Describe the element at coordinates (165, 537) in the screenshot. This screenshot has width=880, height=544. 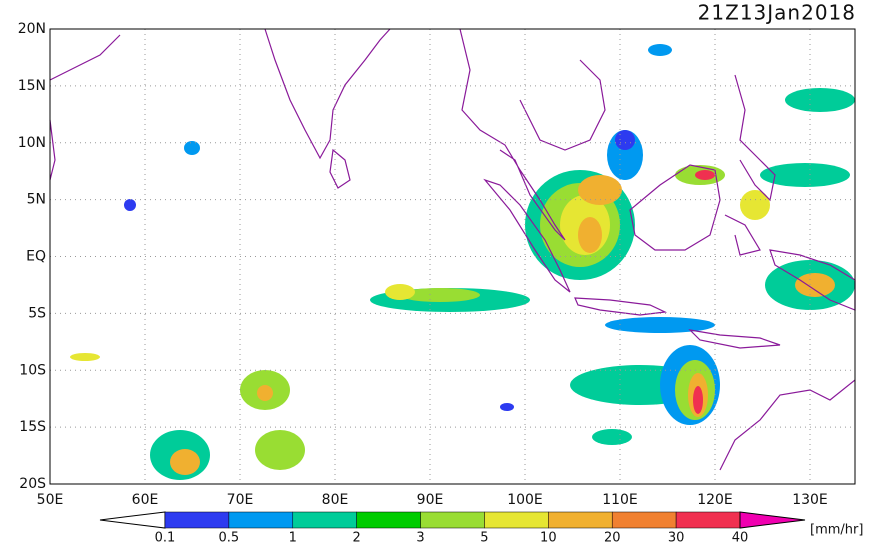
I see `colorbar-label: 0.1` at that location.